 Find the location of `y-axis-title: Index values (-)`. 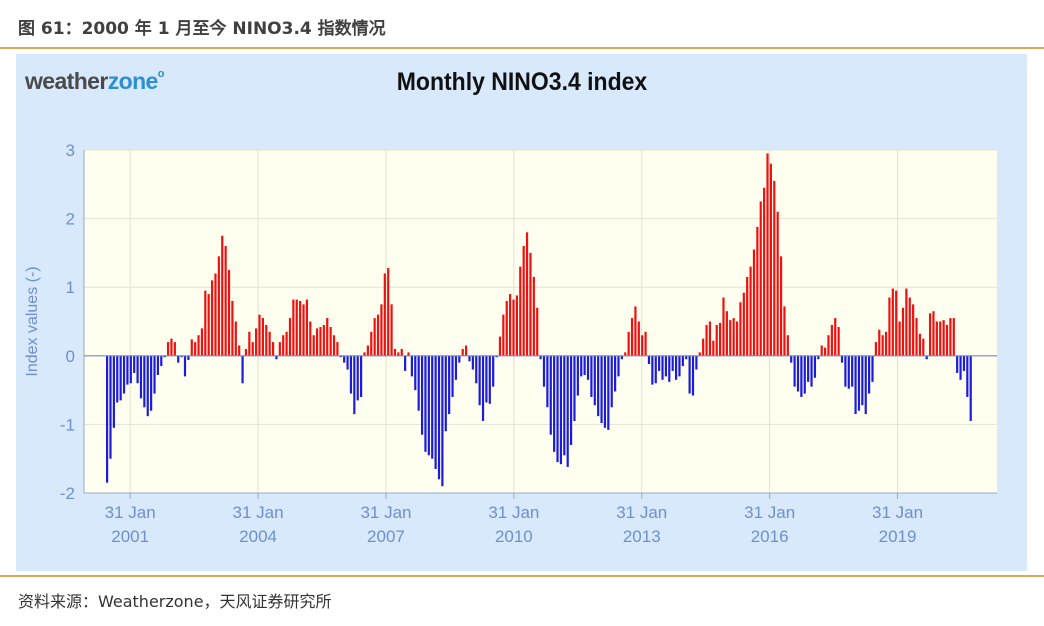

y-axis-title: Index values (-) is located at coordinates (32, 321).